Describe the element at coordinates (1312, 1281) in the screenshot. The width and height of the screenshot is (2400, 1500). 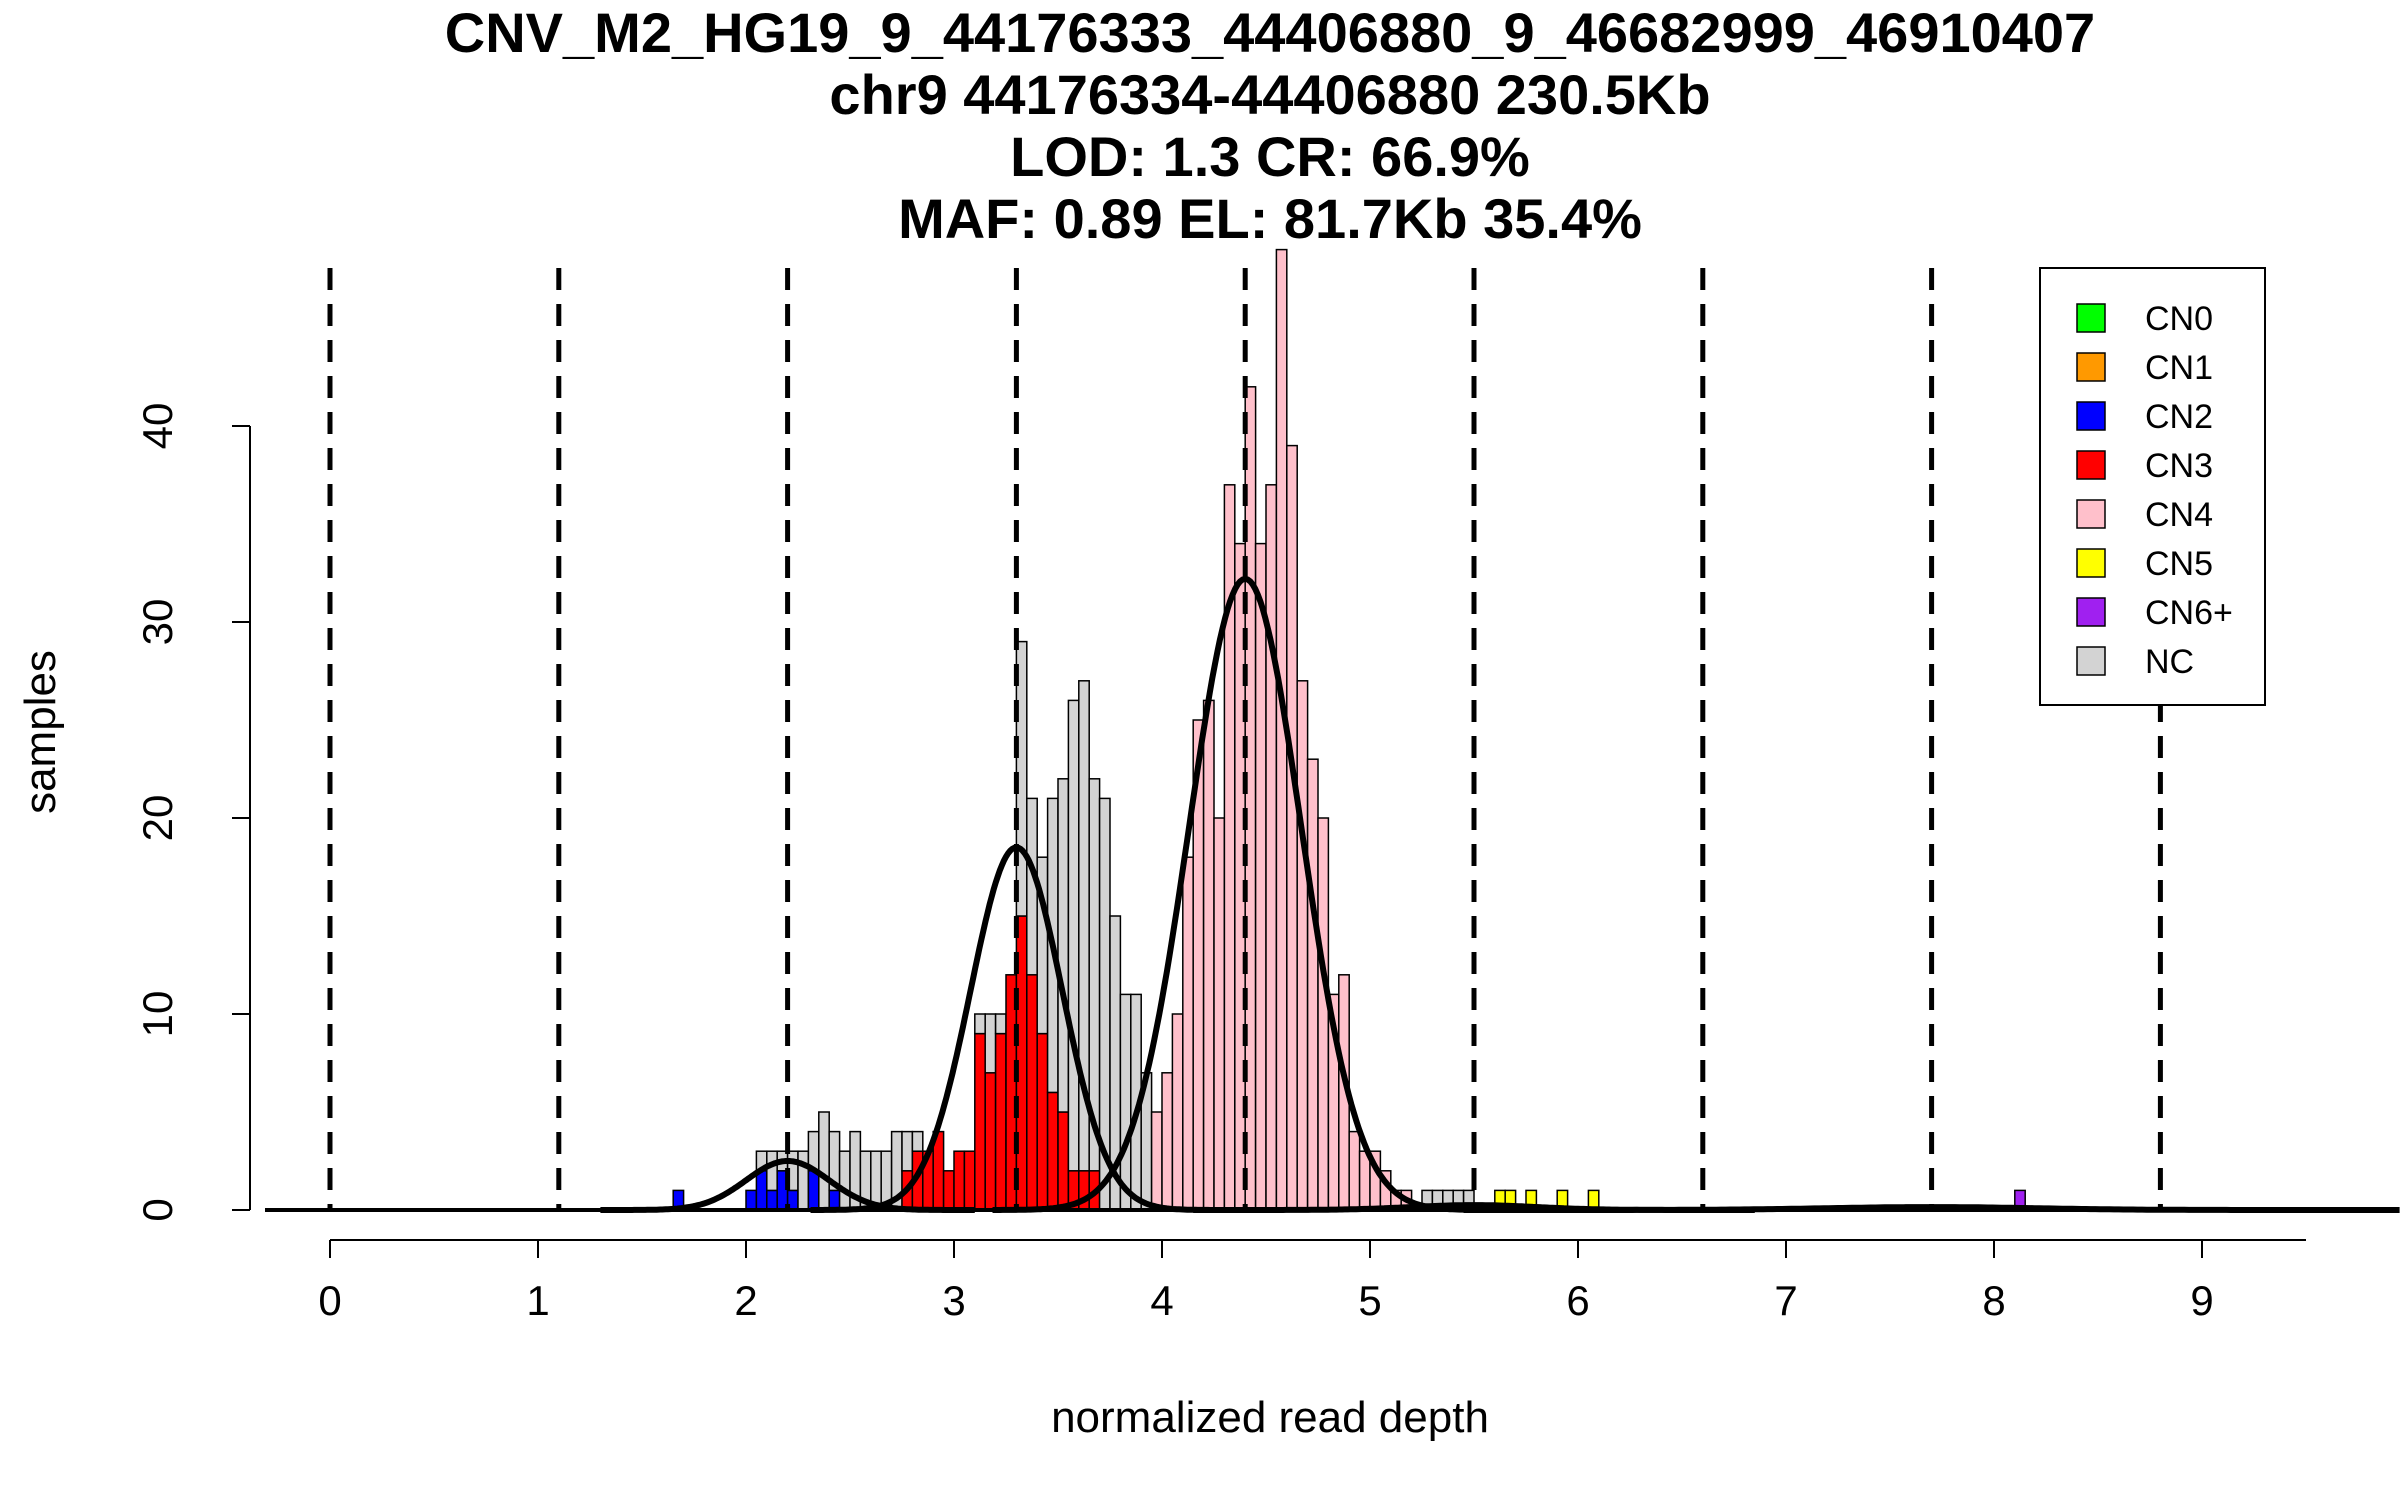
I see `x-axis: 0 1 2 3 4 5 6 7 8 9` at that location.